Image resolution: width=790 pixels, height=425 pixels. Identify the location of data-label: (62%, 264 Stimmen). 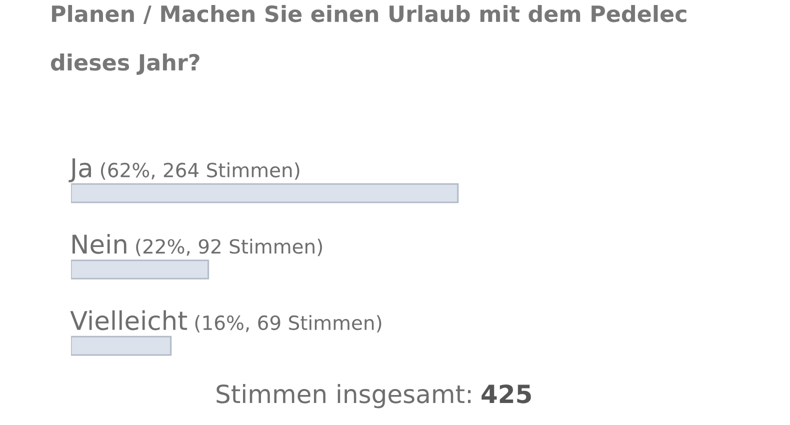
(200, 171).